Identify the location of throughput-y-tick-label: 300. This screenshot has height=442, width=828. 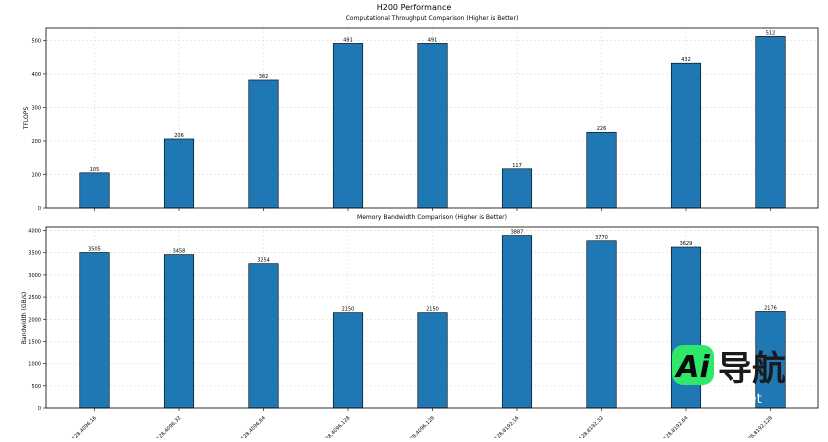
(36, 108).